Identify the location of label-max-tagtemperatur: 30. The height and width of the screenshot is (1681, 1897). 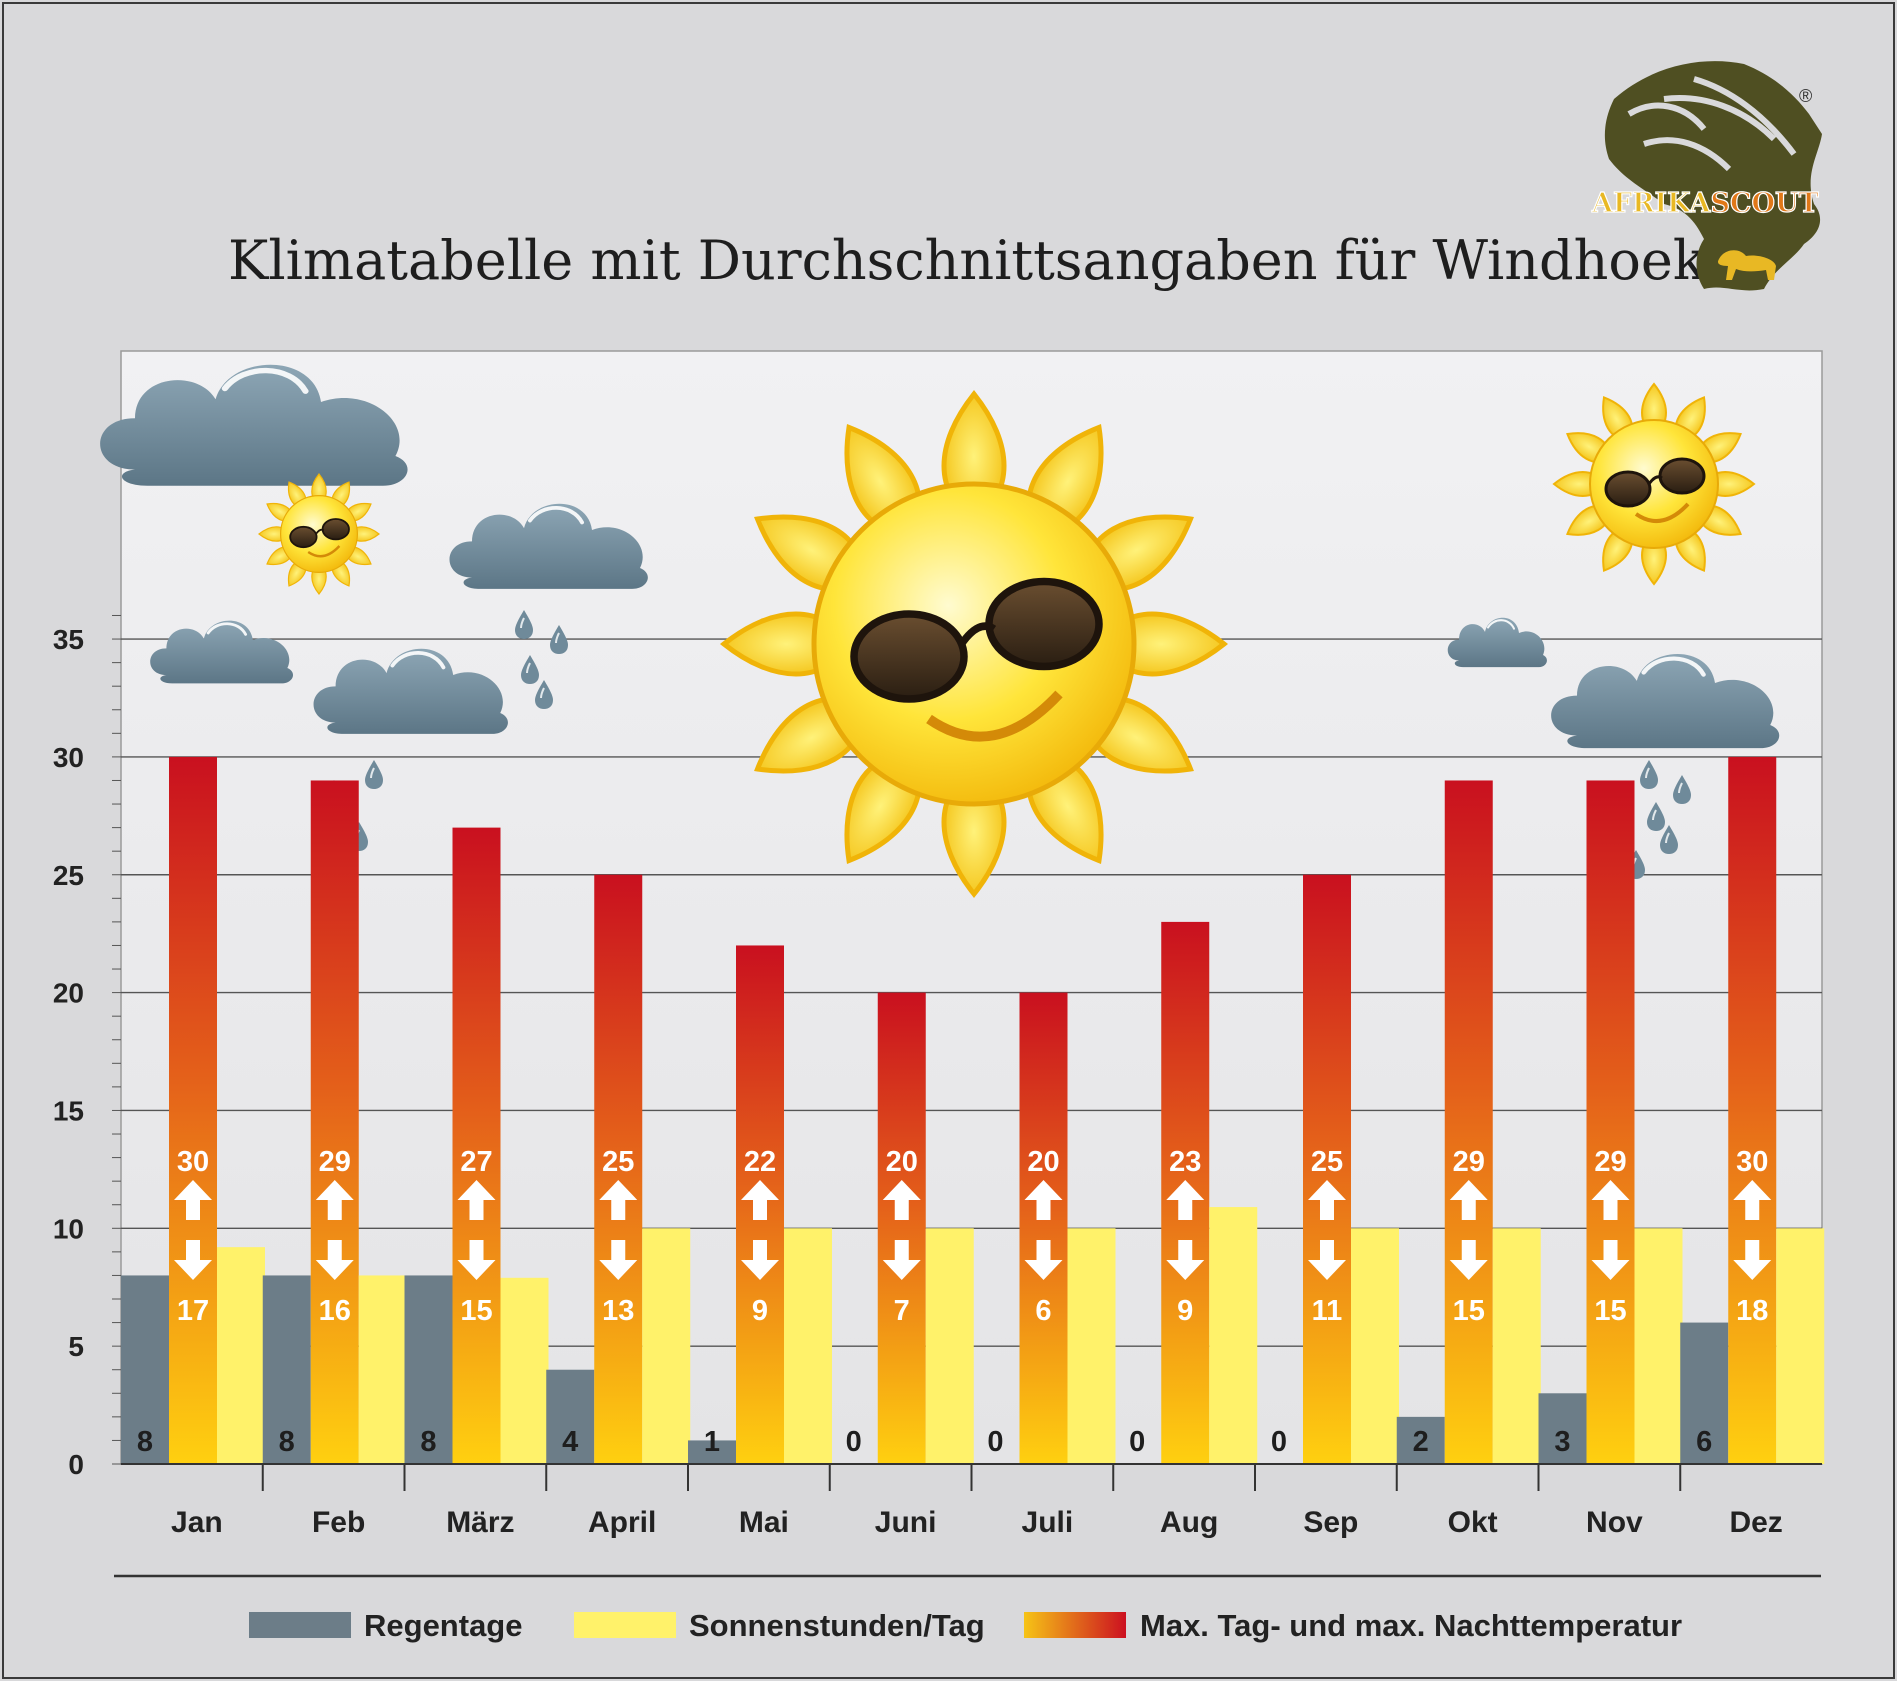
(1752, 1162).